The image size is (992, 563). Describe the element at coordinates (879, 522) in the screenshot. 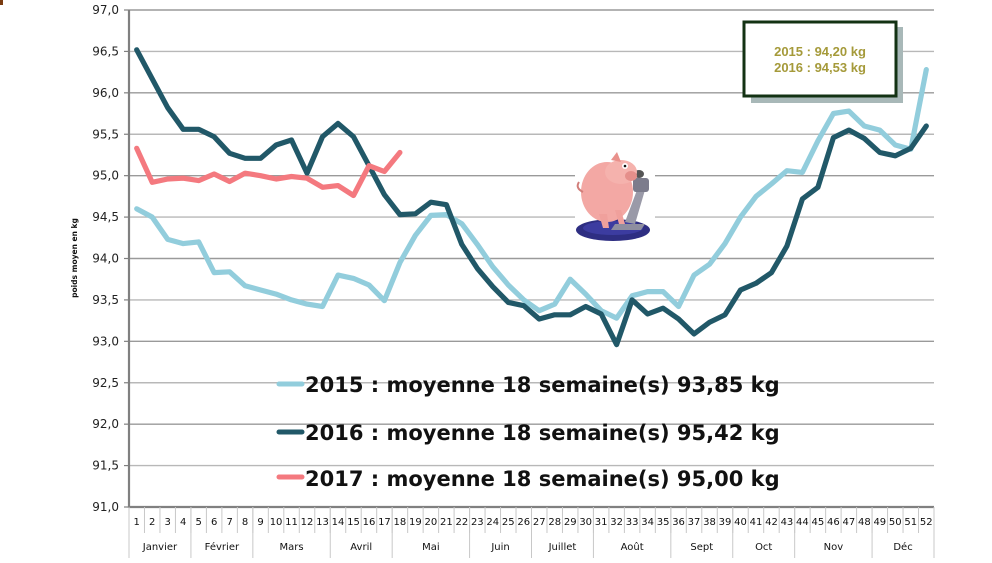

I see `x-tick-week: 49` at that location.